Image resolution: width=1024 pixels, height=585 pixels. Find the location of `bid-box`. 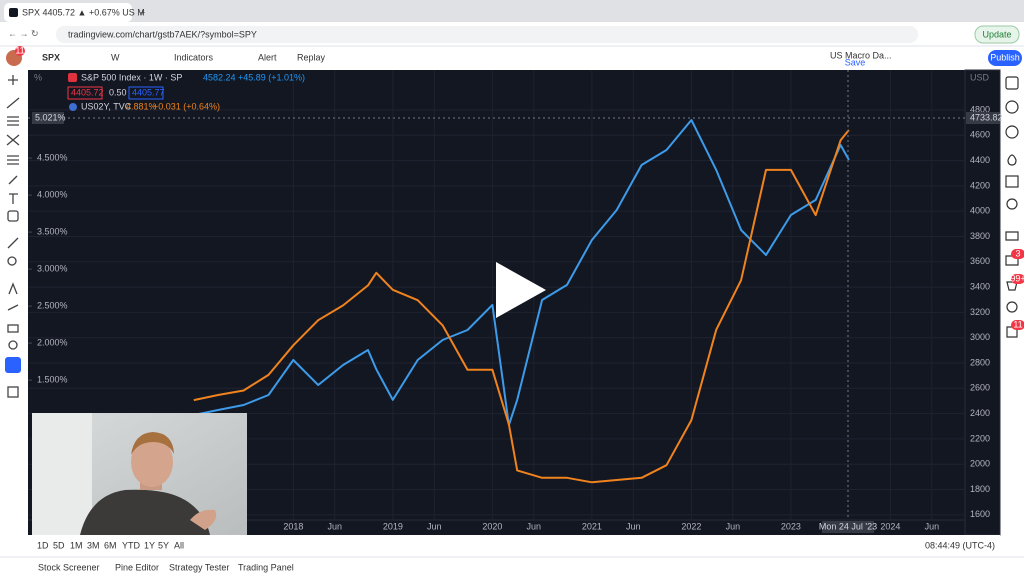

bid-box is located at coordinates (85, 93).